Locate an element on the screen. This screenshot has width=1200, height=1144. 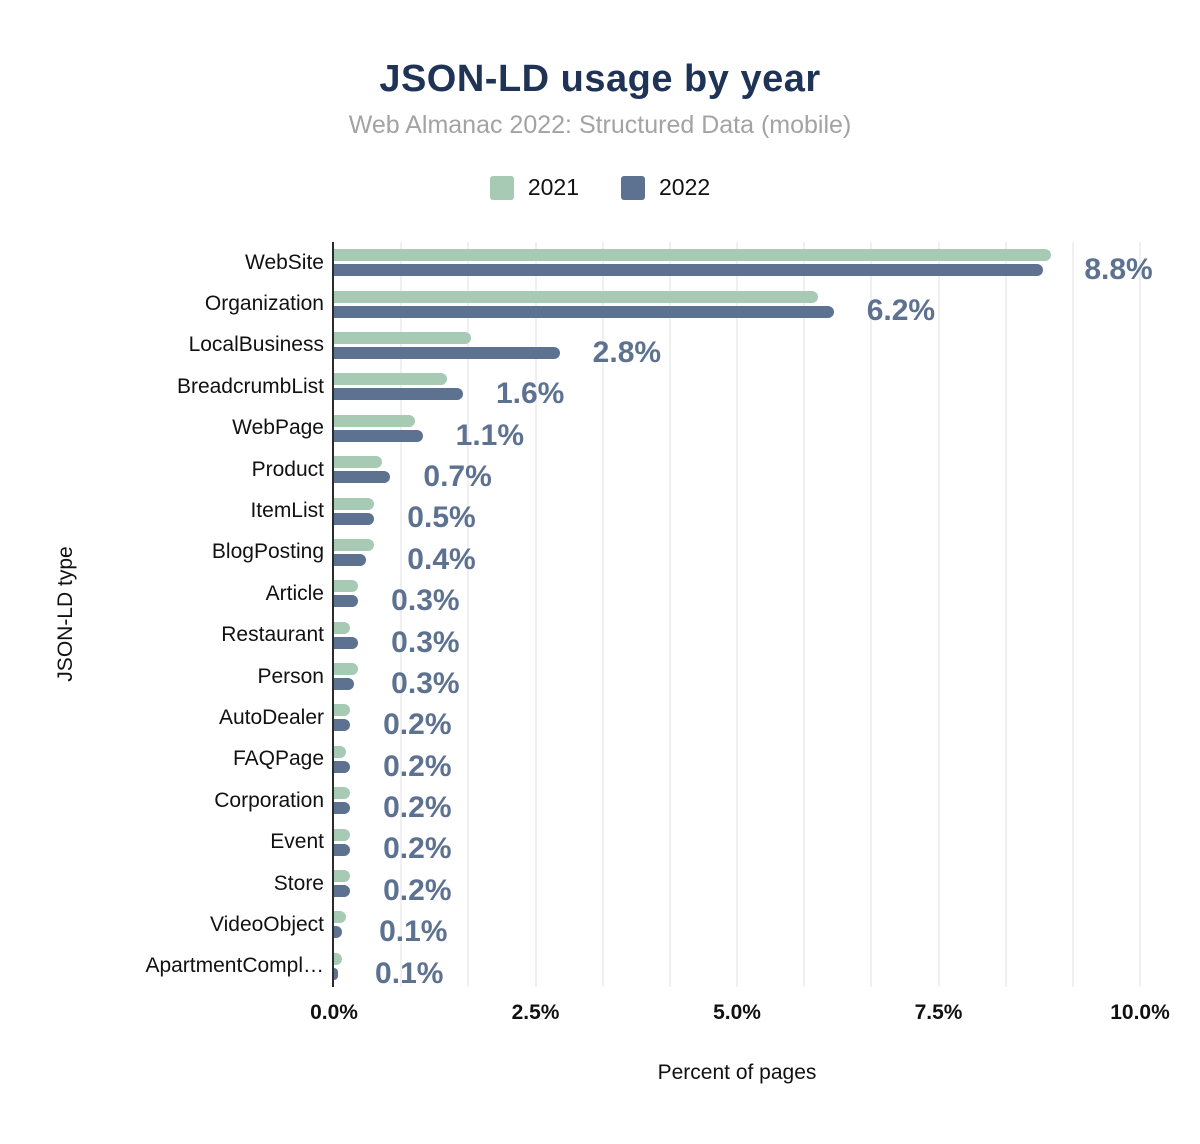
value-label-2022: 1.6% is located at coordinates (530, 394).